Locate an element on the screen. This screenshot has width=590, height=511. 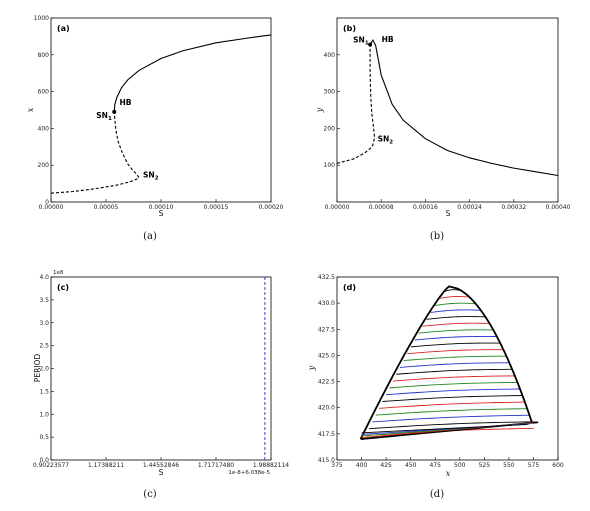
x-tick-label: 500 is located at coordinates (460, 465).